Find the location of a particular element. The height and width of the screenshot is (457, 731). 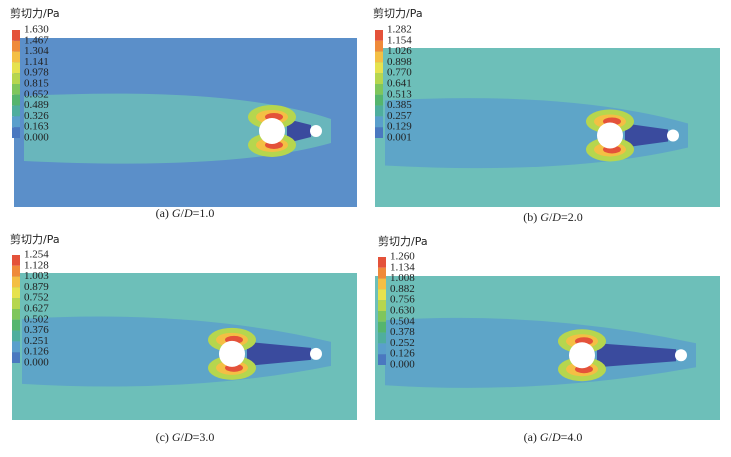

colorbar-label: 0.001 is located at coordinates (399, 138).